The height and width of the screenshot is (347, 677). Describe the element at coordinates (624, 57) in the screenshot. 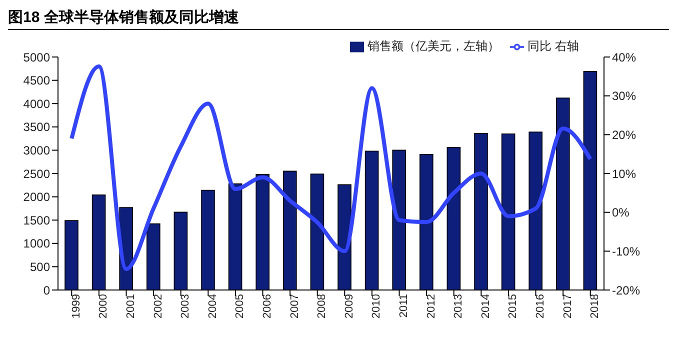

I see `y2-tick-label: 40%` at that location.